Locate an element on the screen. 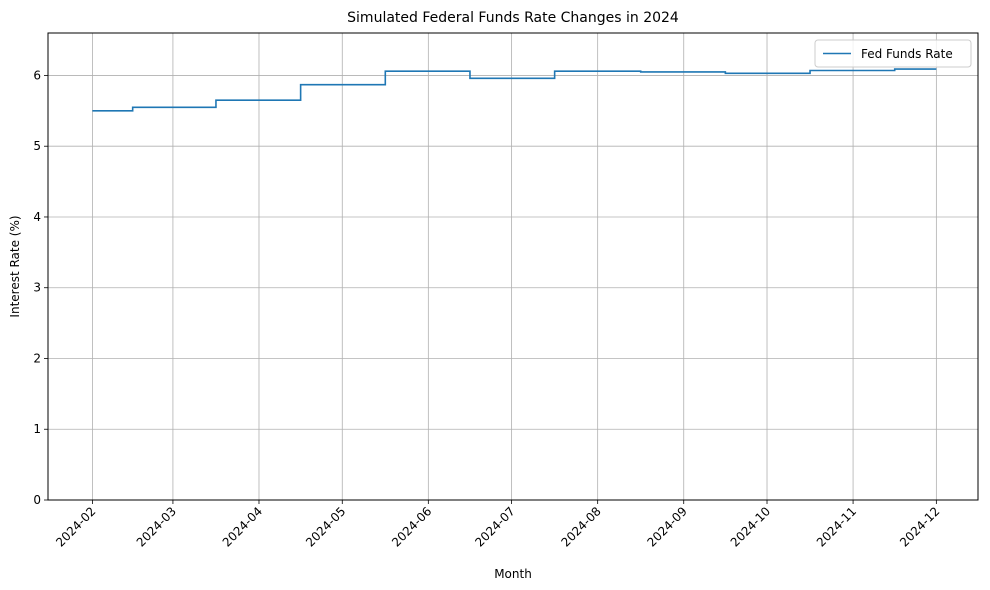  x-tick-label: 2024-10 is located at coordinates (750, 526).